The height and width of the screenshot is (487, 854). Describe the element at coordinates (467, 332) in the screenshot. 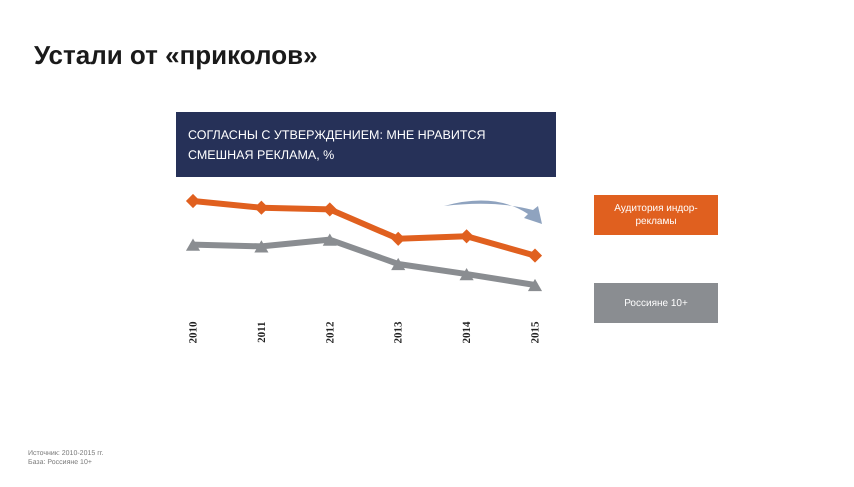

I see `x-tick-label: 2014` at that location.